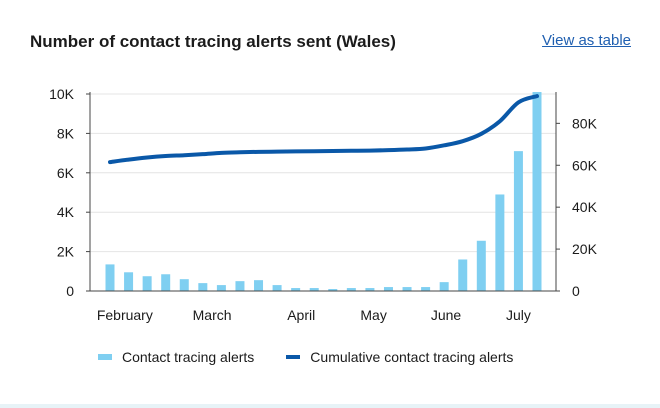 This screenshot has height=408, width=660. I want to click on y-right-tick-label: 60K, so click(585, 165).